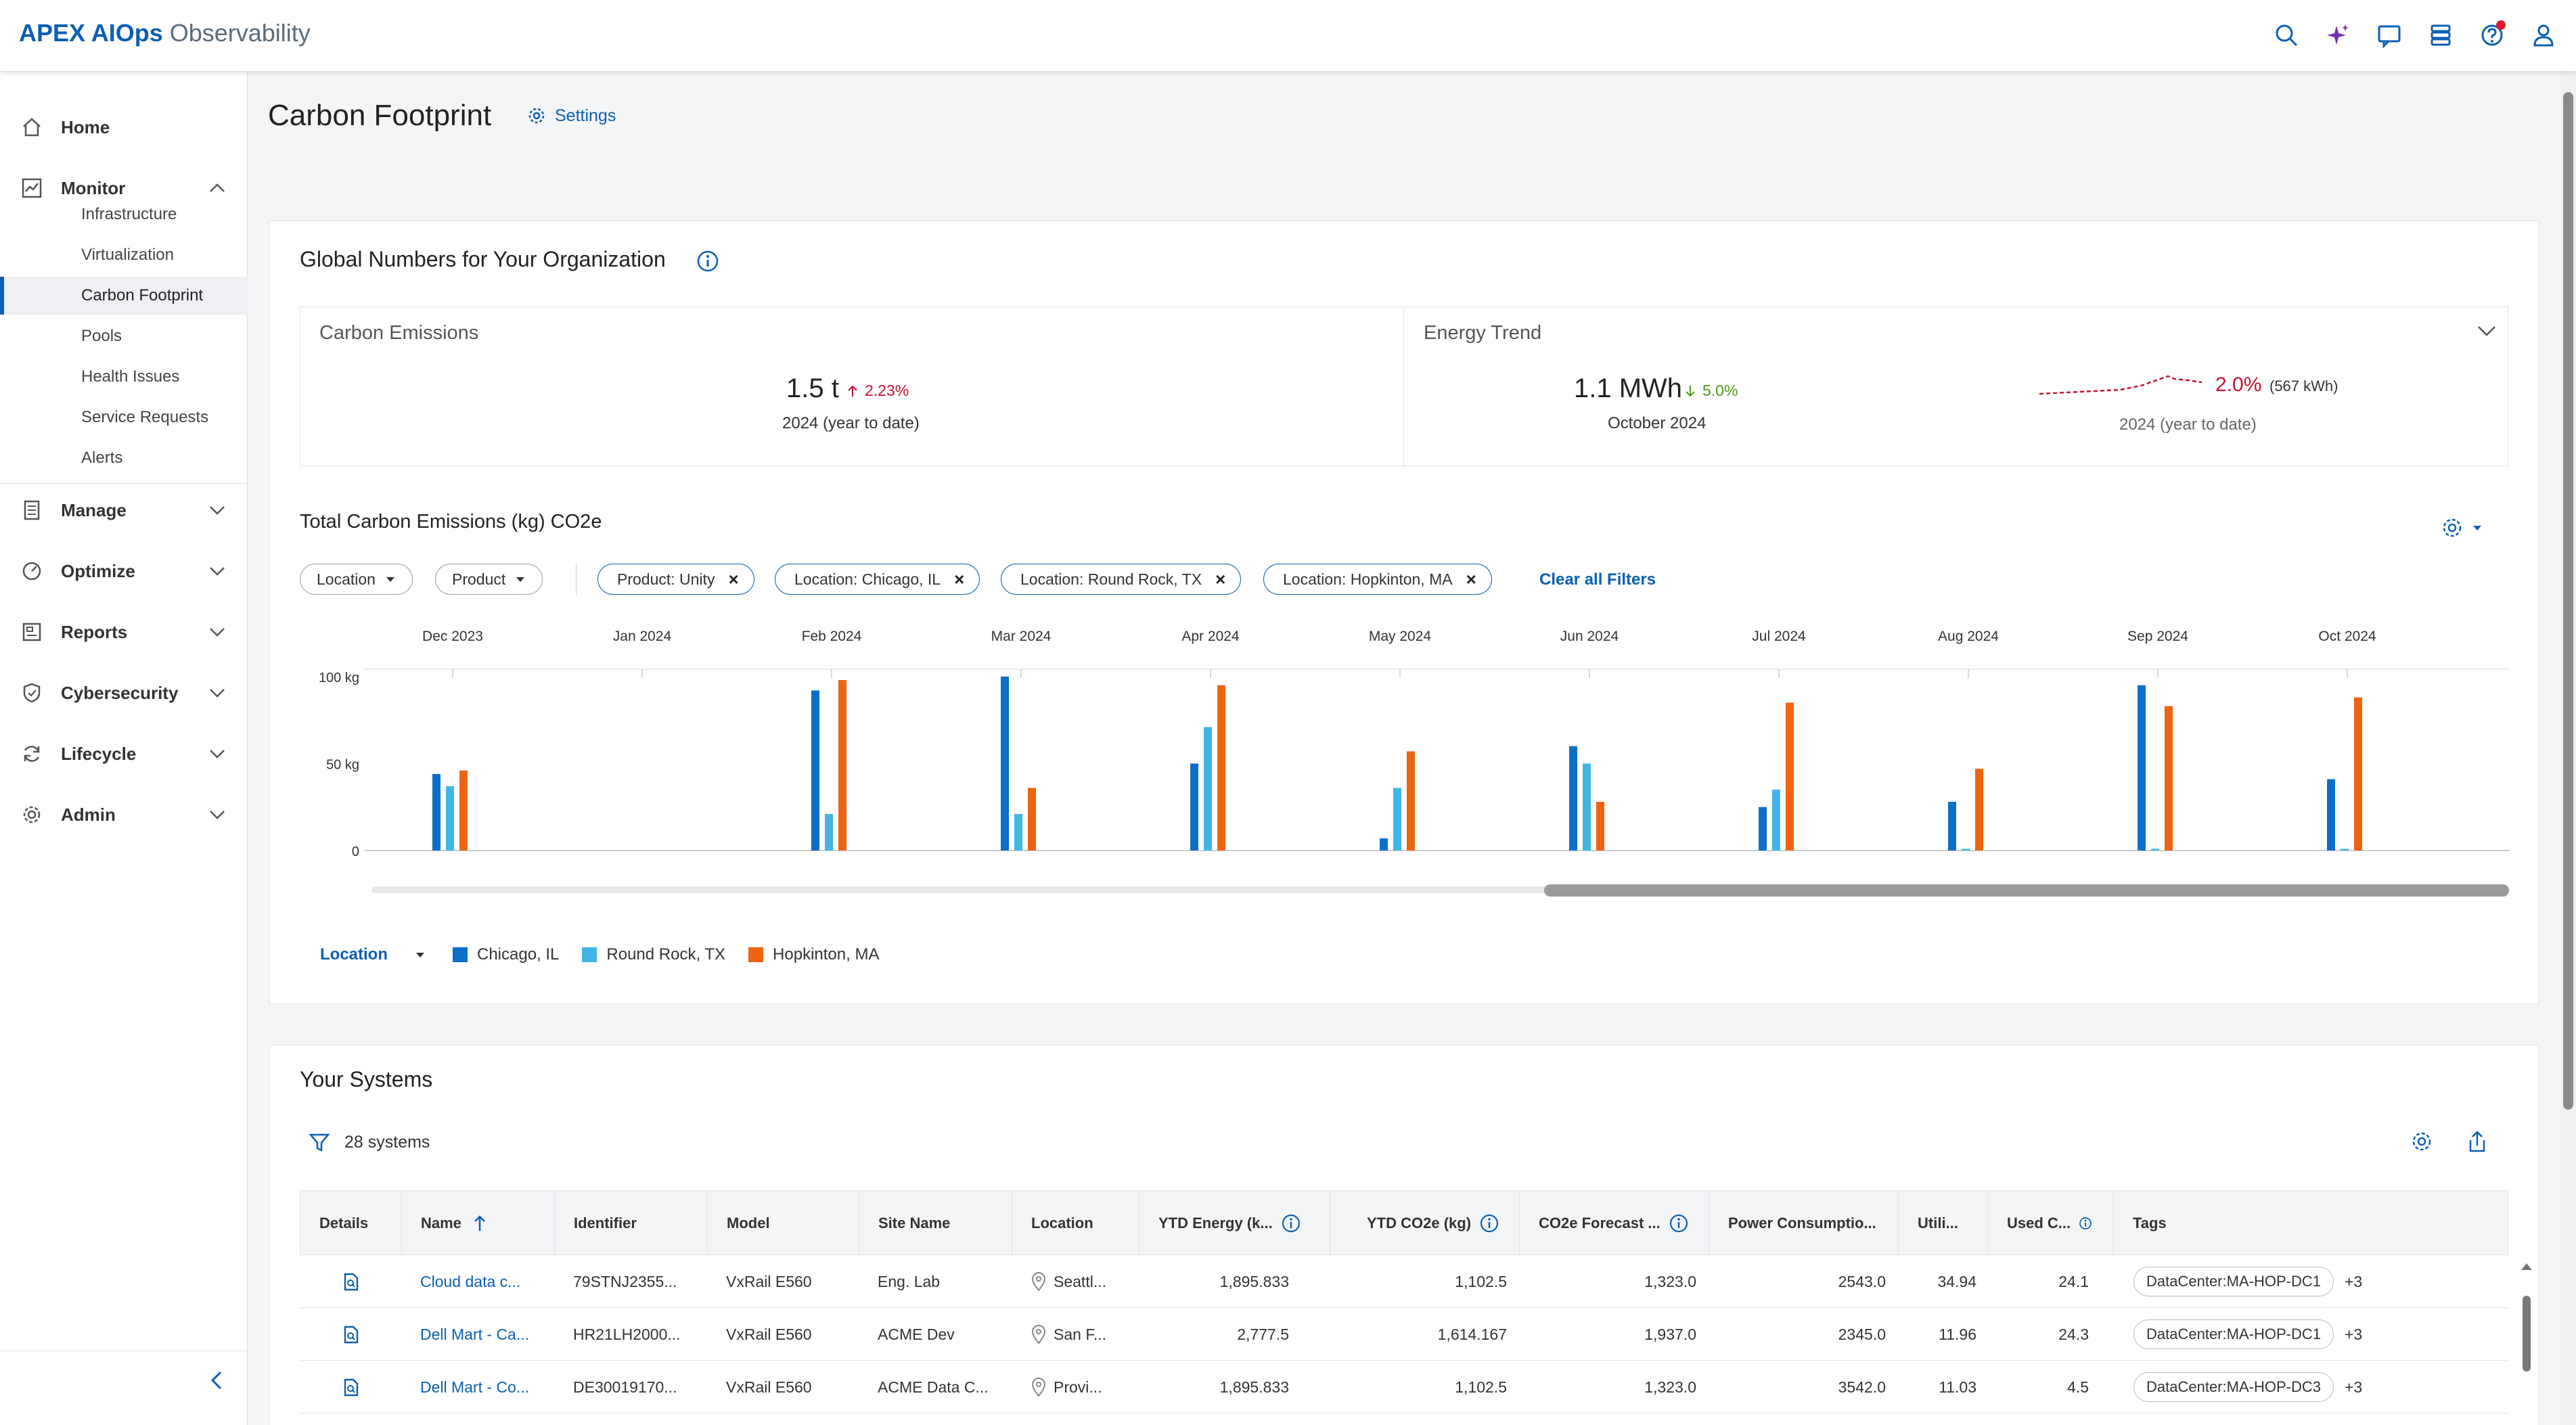 This screenshot has width=2576, height=1425. Describe the element at coordinates (2238, 385) in the screenshot. I see `energy-trend-percent: 2.0%` at that location.